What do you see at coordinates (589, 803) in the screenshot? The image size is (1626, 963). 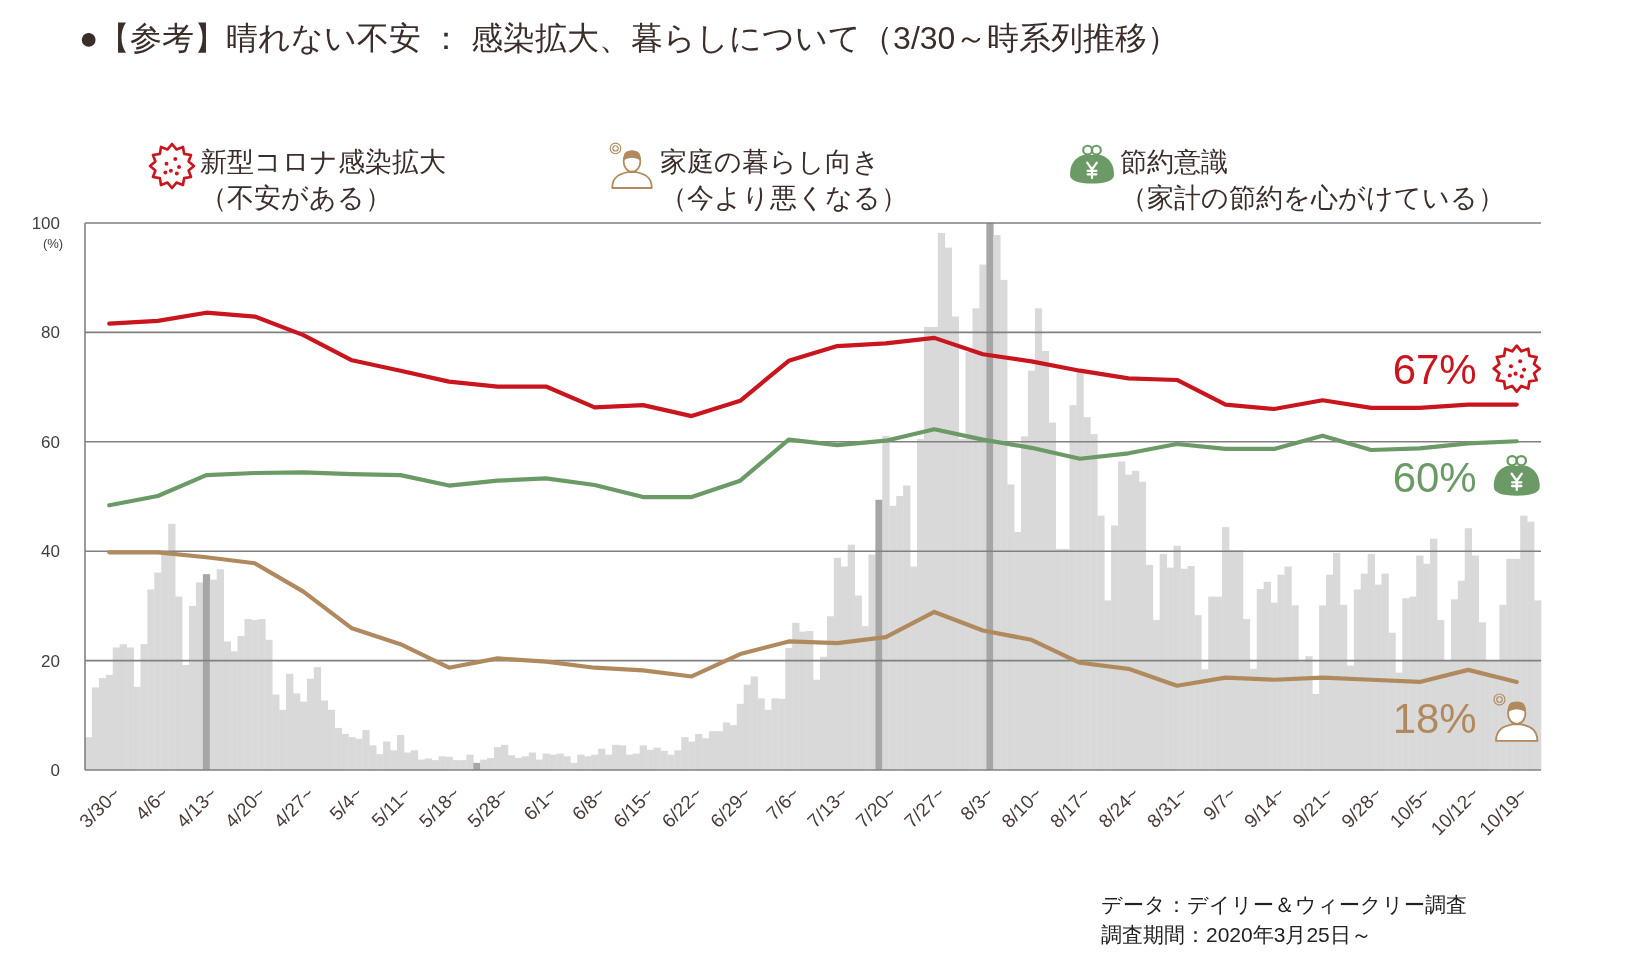 I see `x-tick-label: 6/8~` at bounding box center [589, 803].